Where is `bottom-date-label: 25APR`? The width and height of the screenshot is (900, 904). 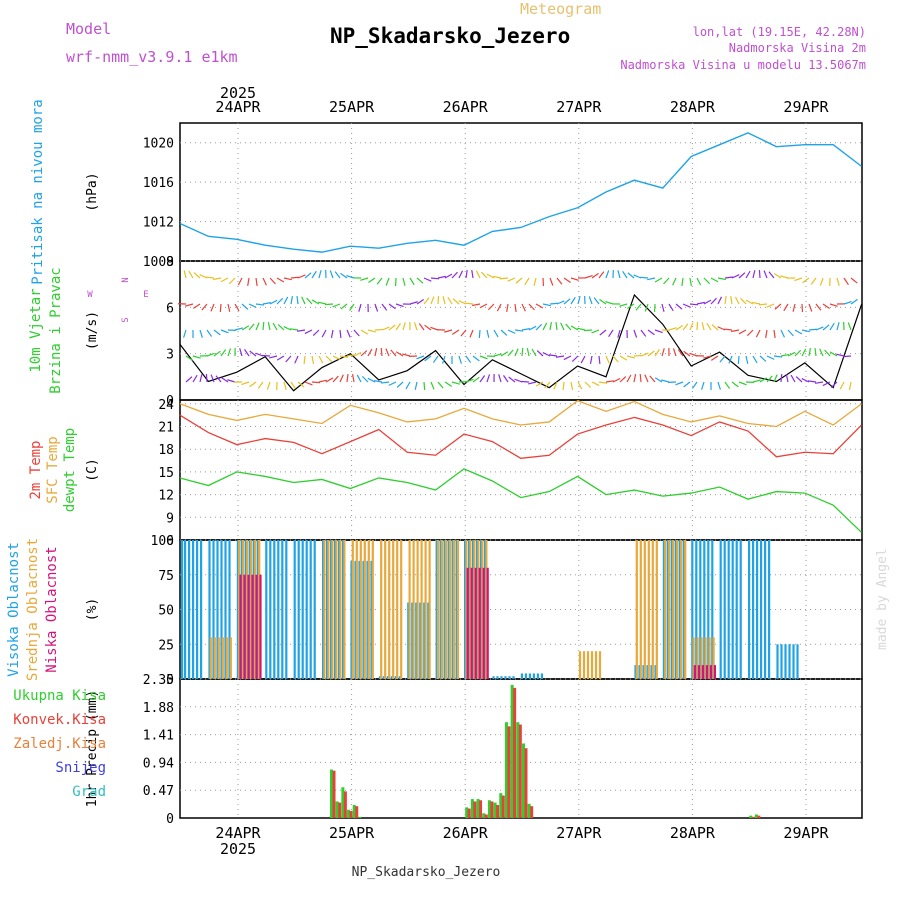
bottom-date-label: 25APR is located at coordinates (352, 833).